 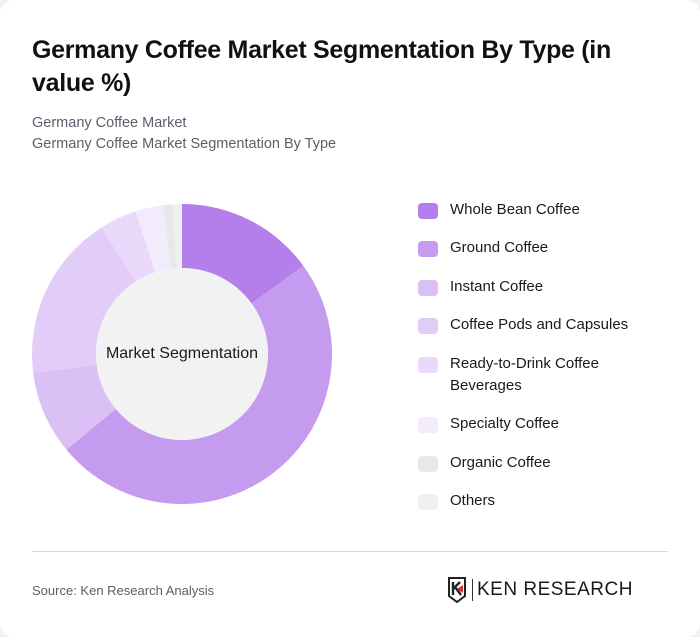 What do you see at coordinates (472, 590) in the screenshot?
I see `logo-separator` at bounding box center [472, 590].